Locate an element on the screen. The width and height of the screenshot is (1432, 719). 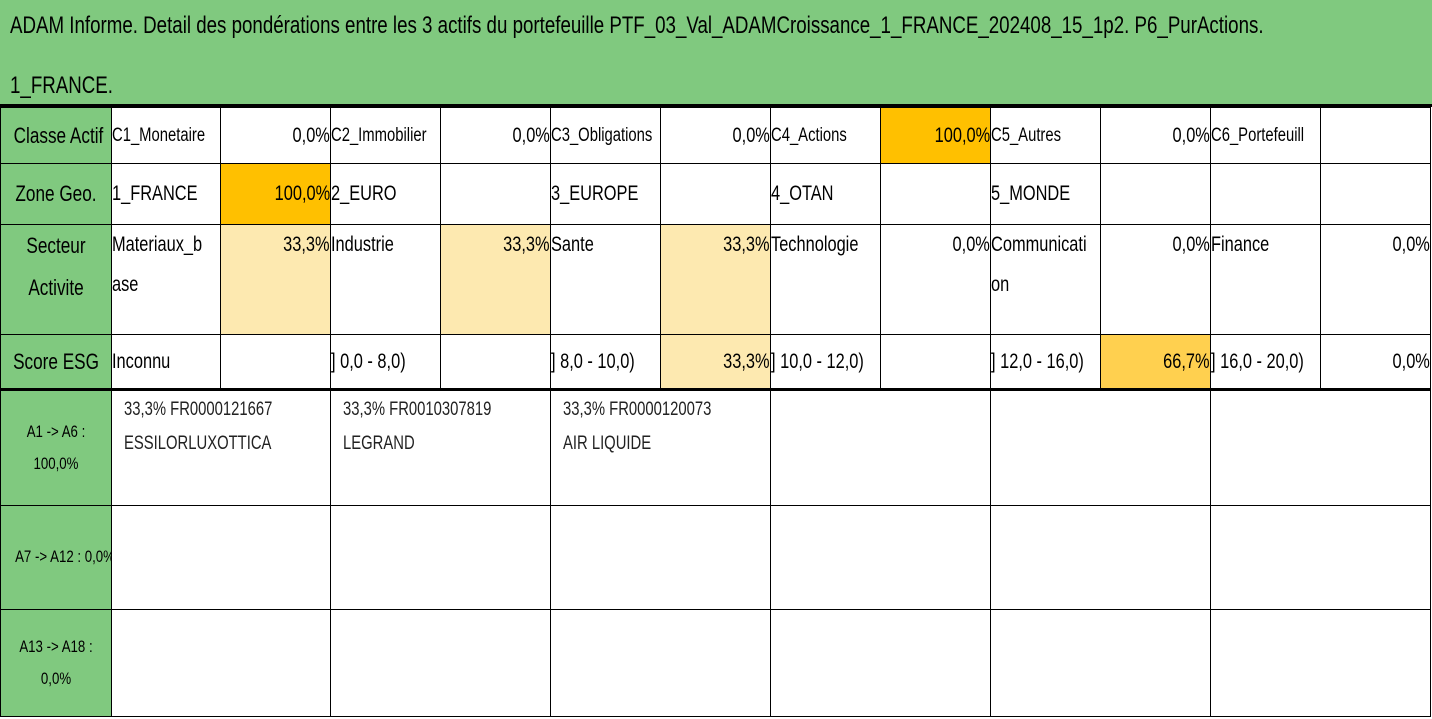
cell-name-secteur-1: Materiaux_b ase is located at coordinates (166, 279).